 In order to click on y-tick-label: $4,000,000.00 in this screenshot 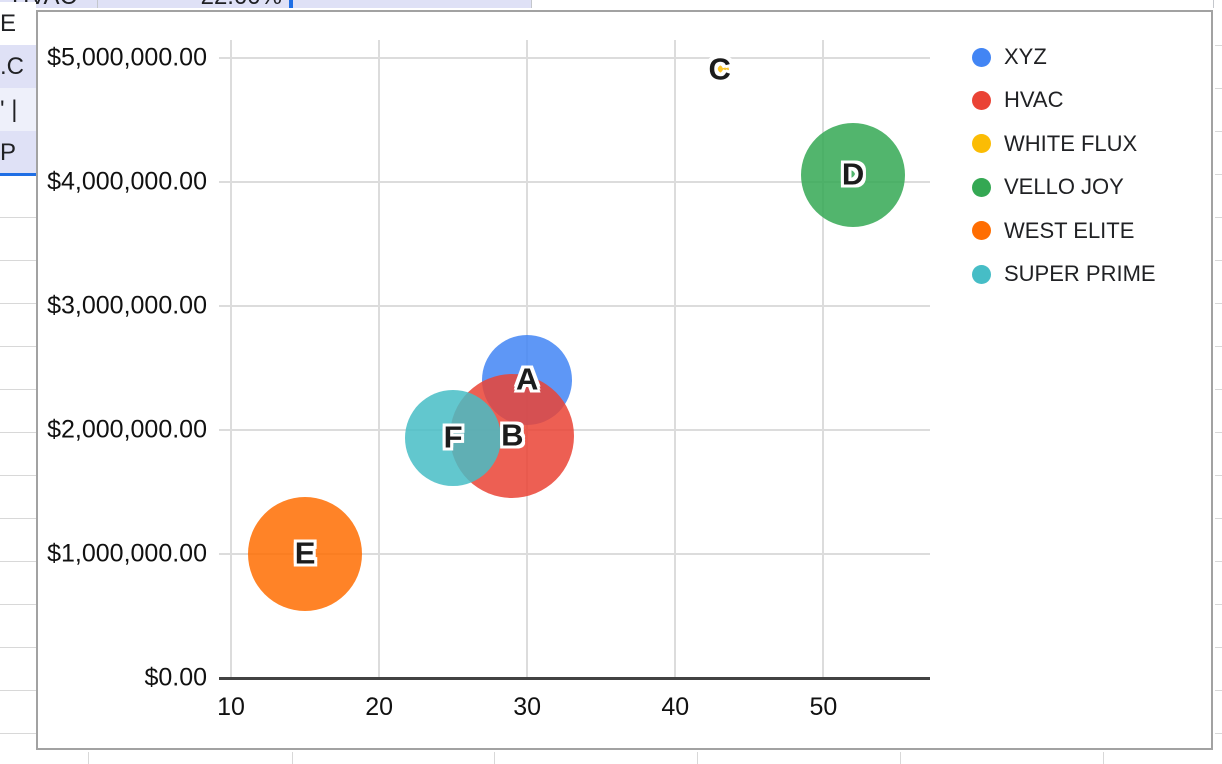, I will do `click(127, 181)`.